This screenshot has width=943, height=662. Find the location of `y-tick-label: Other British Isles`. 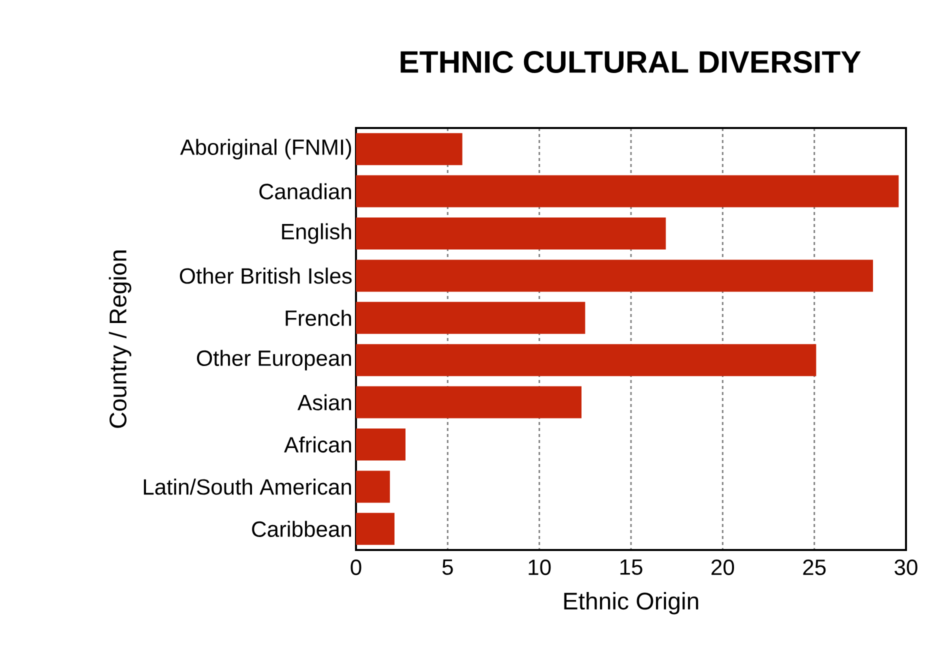

y-tick-label: Other British Isles is located at coordinates (266, 276).